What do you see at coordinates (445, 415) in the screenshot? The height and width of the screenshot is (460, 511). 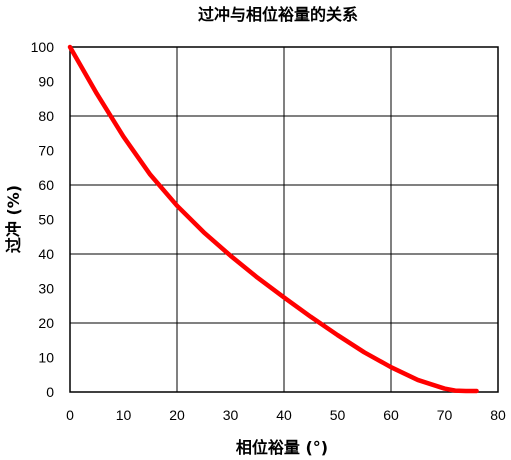 I see `x-tick-label: 70` at bounding box center [445, 415].